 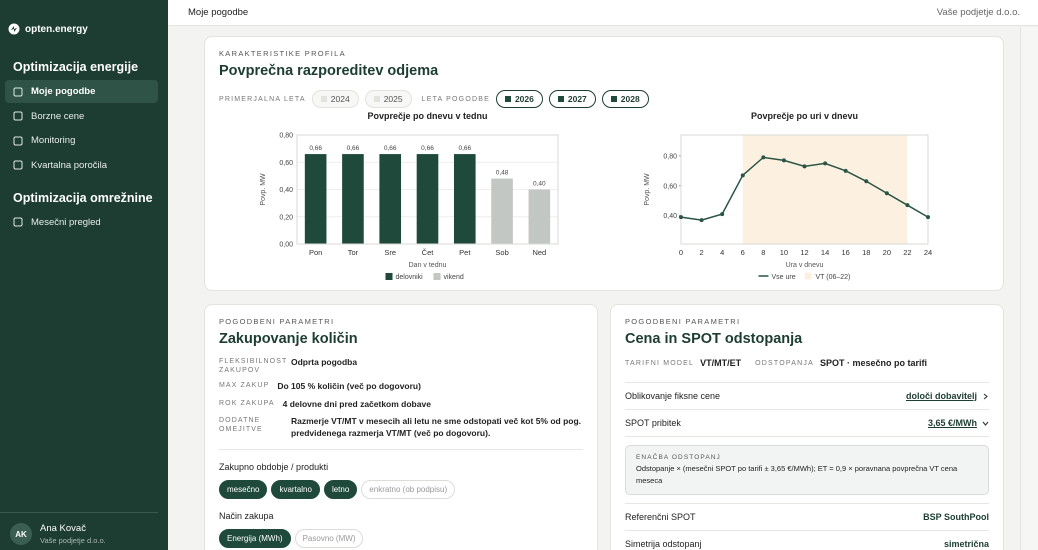 I want to click on brand: opten.energy, so click(x=48, y=29).